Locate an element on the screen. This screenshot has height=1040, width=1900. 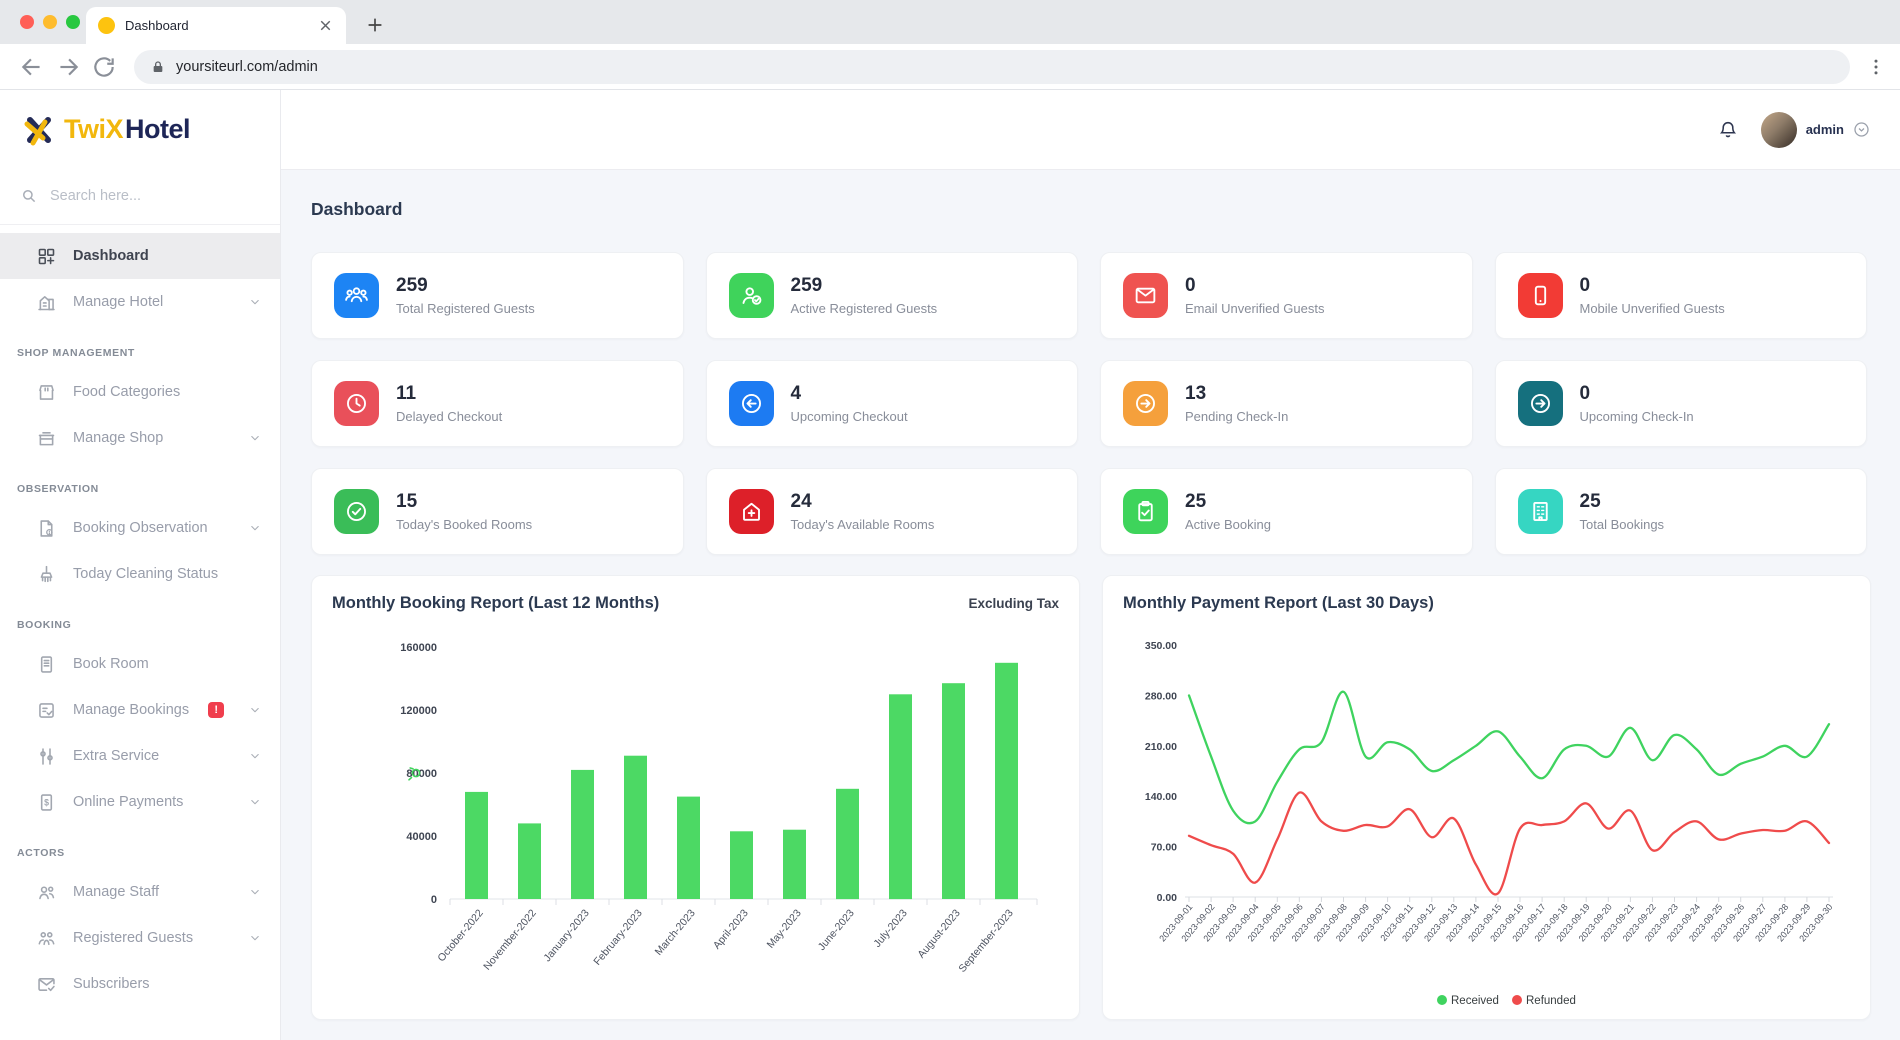
sidebar-item-manage-shop: Manage Shop is located at coordinates (140, 438).